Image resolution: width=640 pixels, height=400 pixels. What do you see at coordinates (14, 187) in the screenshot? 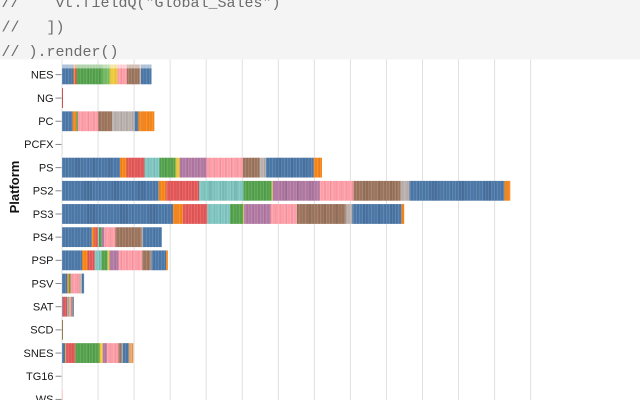
I see `svg-text: Platform` at bounding box center [14, 187].